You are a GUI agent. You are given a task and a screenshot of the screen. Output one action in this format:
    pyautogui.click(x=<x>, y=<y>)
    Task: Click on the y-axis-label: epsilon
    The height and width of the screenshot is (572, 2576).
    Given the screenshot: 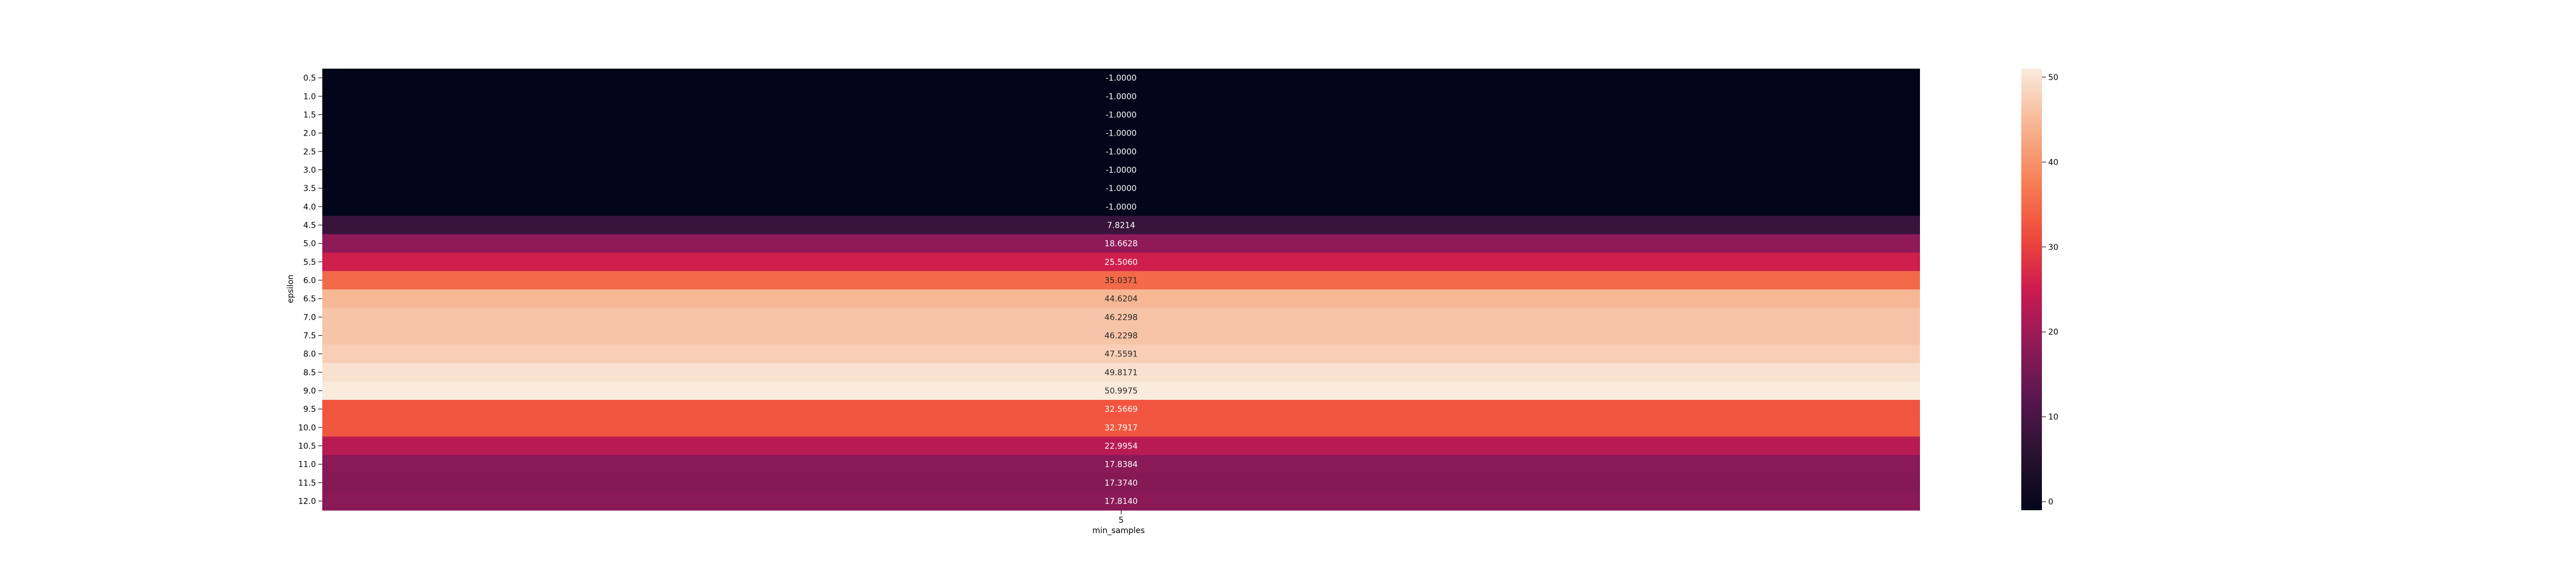 What is the action you would take?
    pyautogui.click(x=290, y=289)
    